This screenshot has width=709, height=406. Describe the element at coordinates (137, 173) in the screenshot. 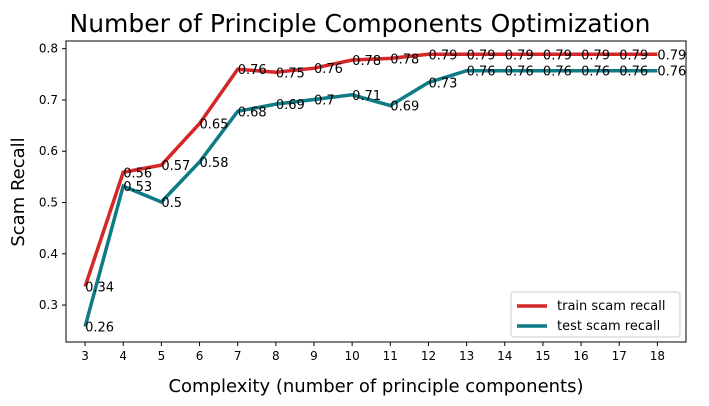

I see `data-label: 0.56` at that location.